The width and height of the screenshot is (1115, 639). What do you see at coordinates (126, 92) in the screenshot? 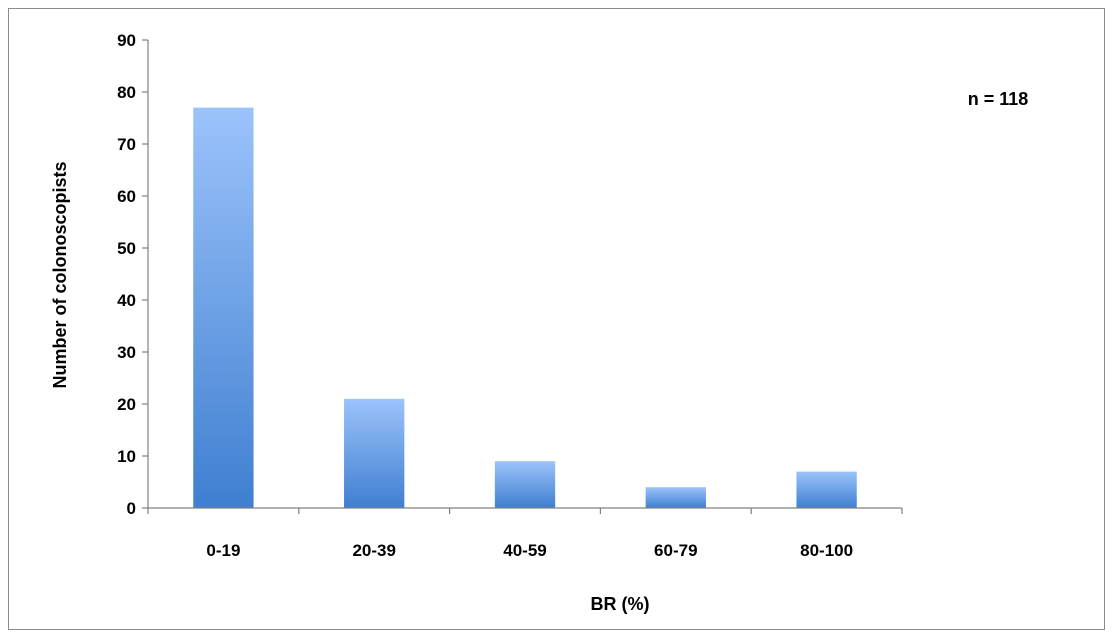
I see `y-tick-label: 80` at bounding box center [126, 92].